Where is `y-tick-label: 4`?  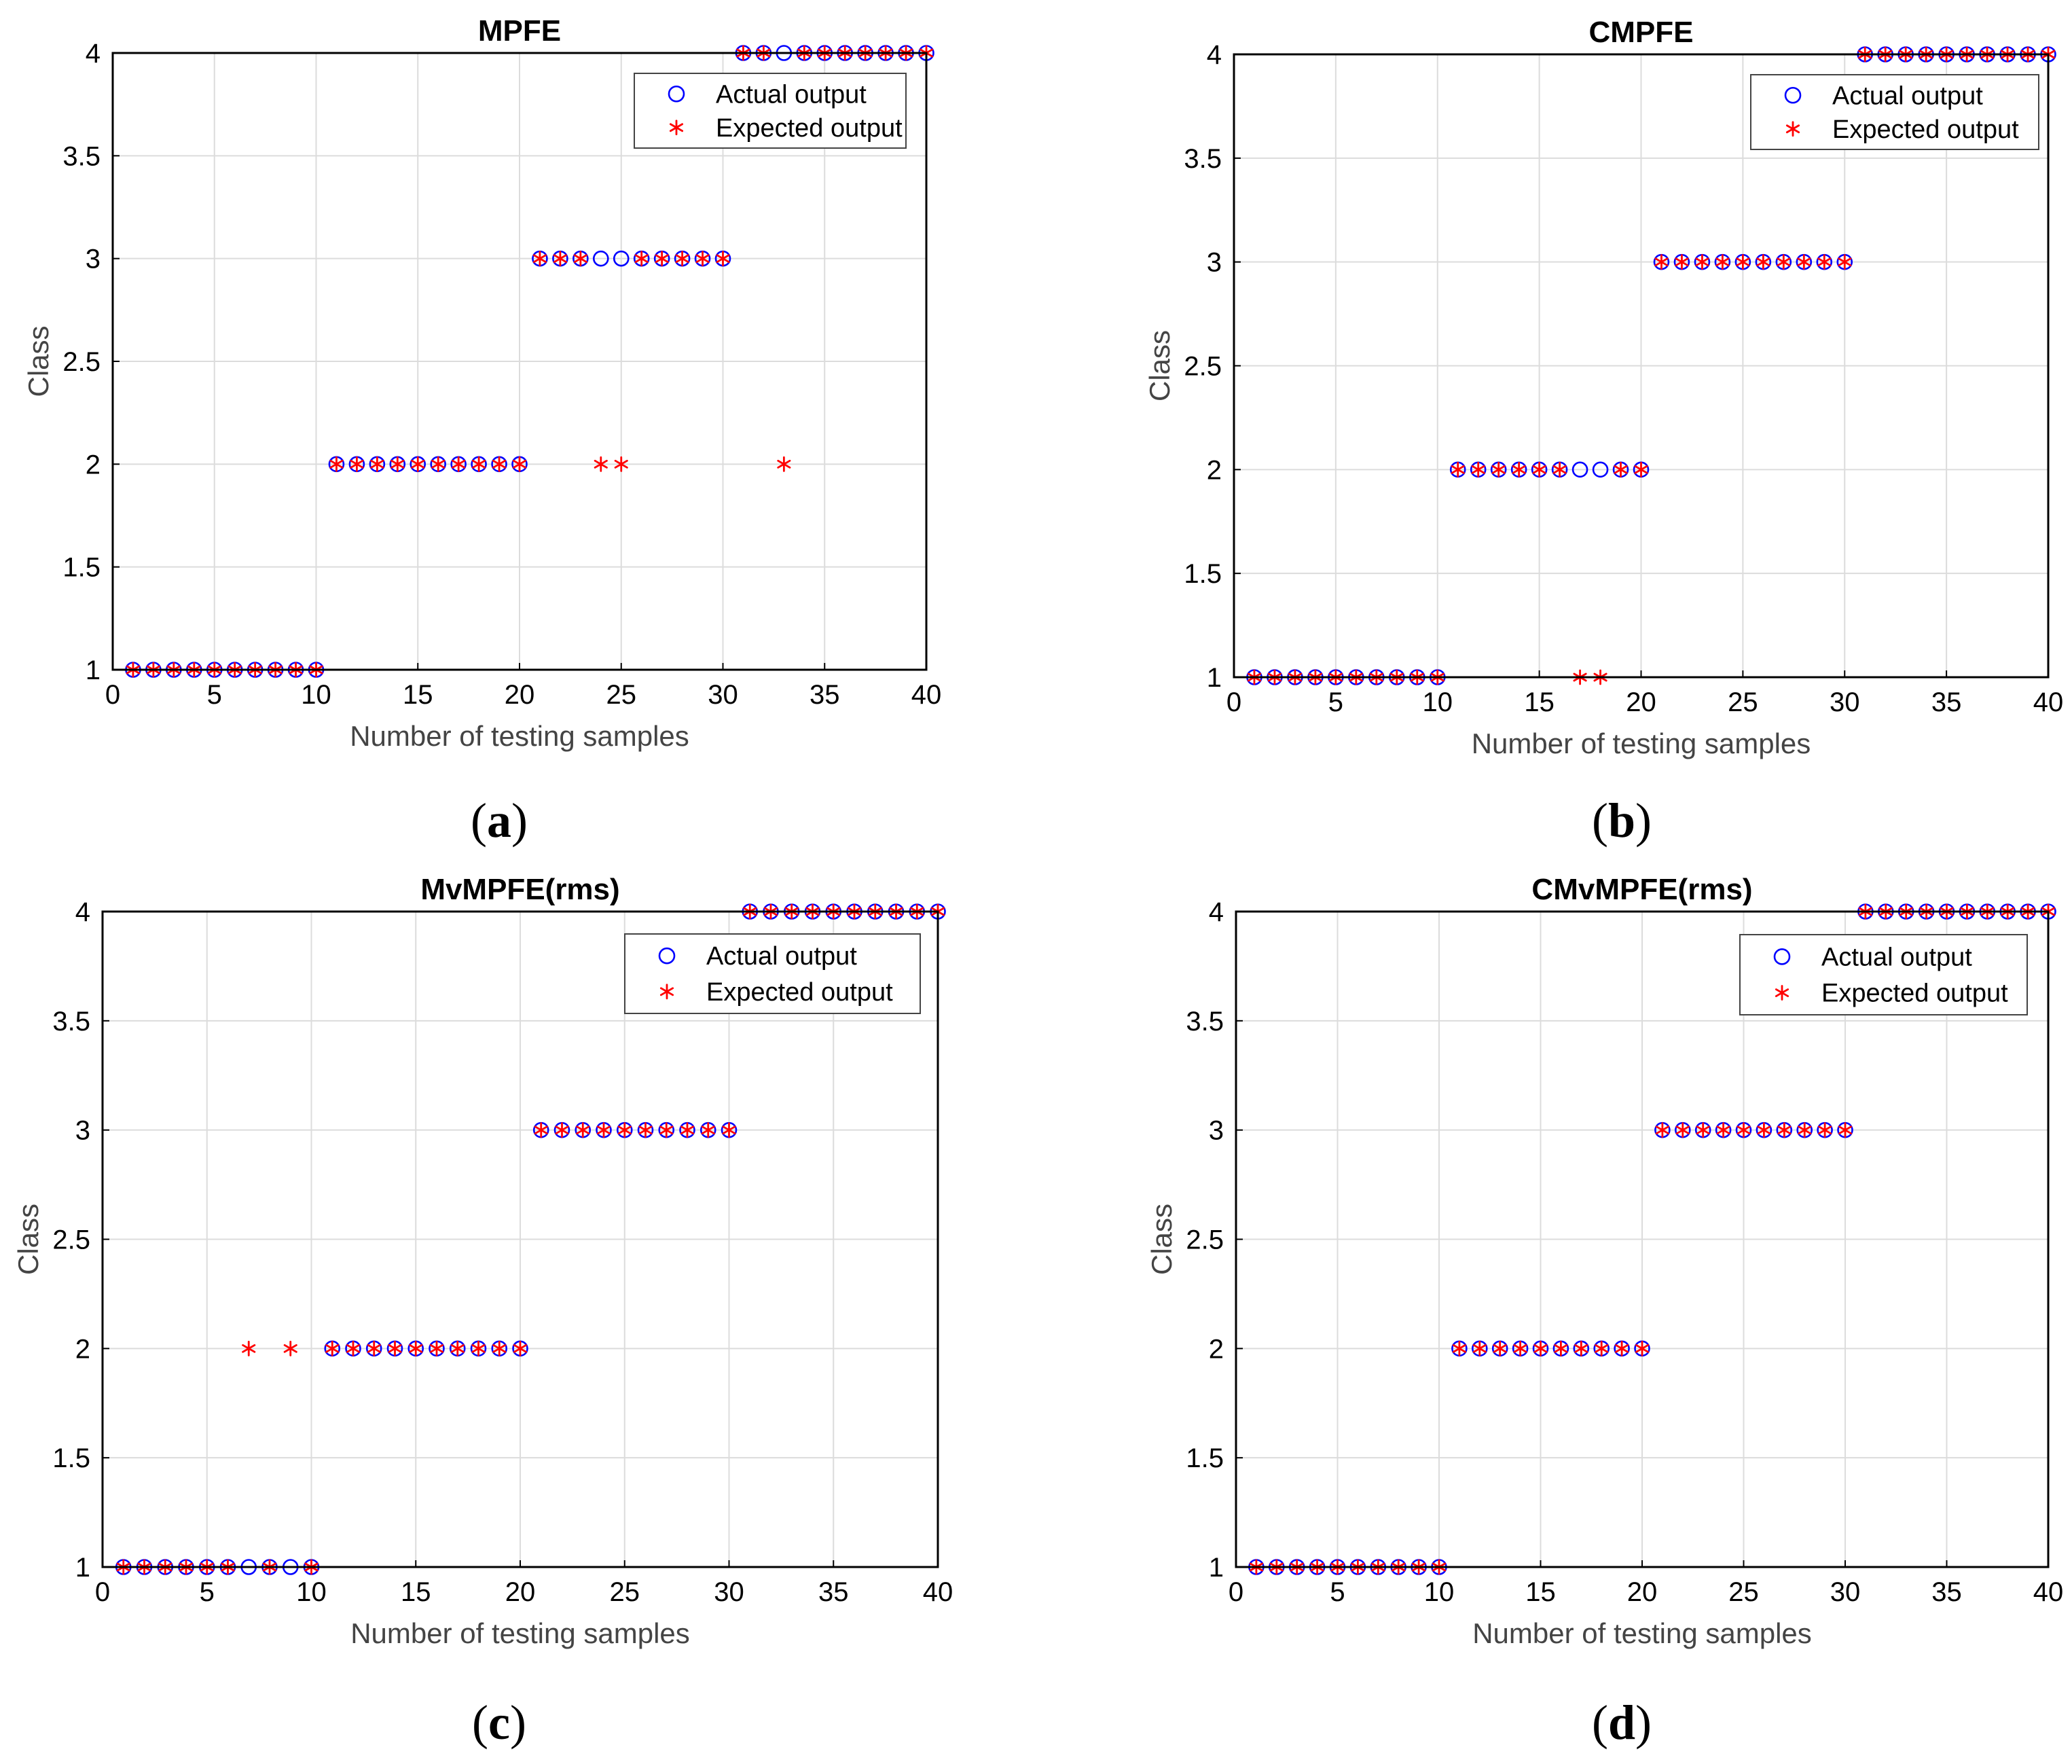 y-tick-label: 4 is located at coordinates (1216, 912).